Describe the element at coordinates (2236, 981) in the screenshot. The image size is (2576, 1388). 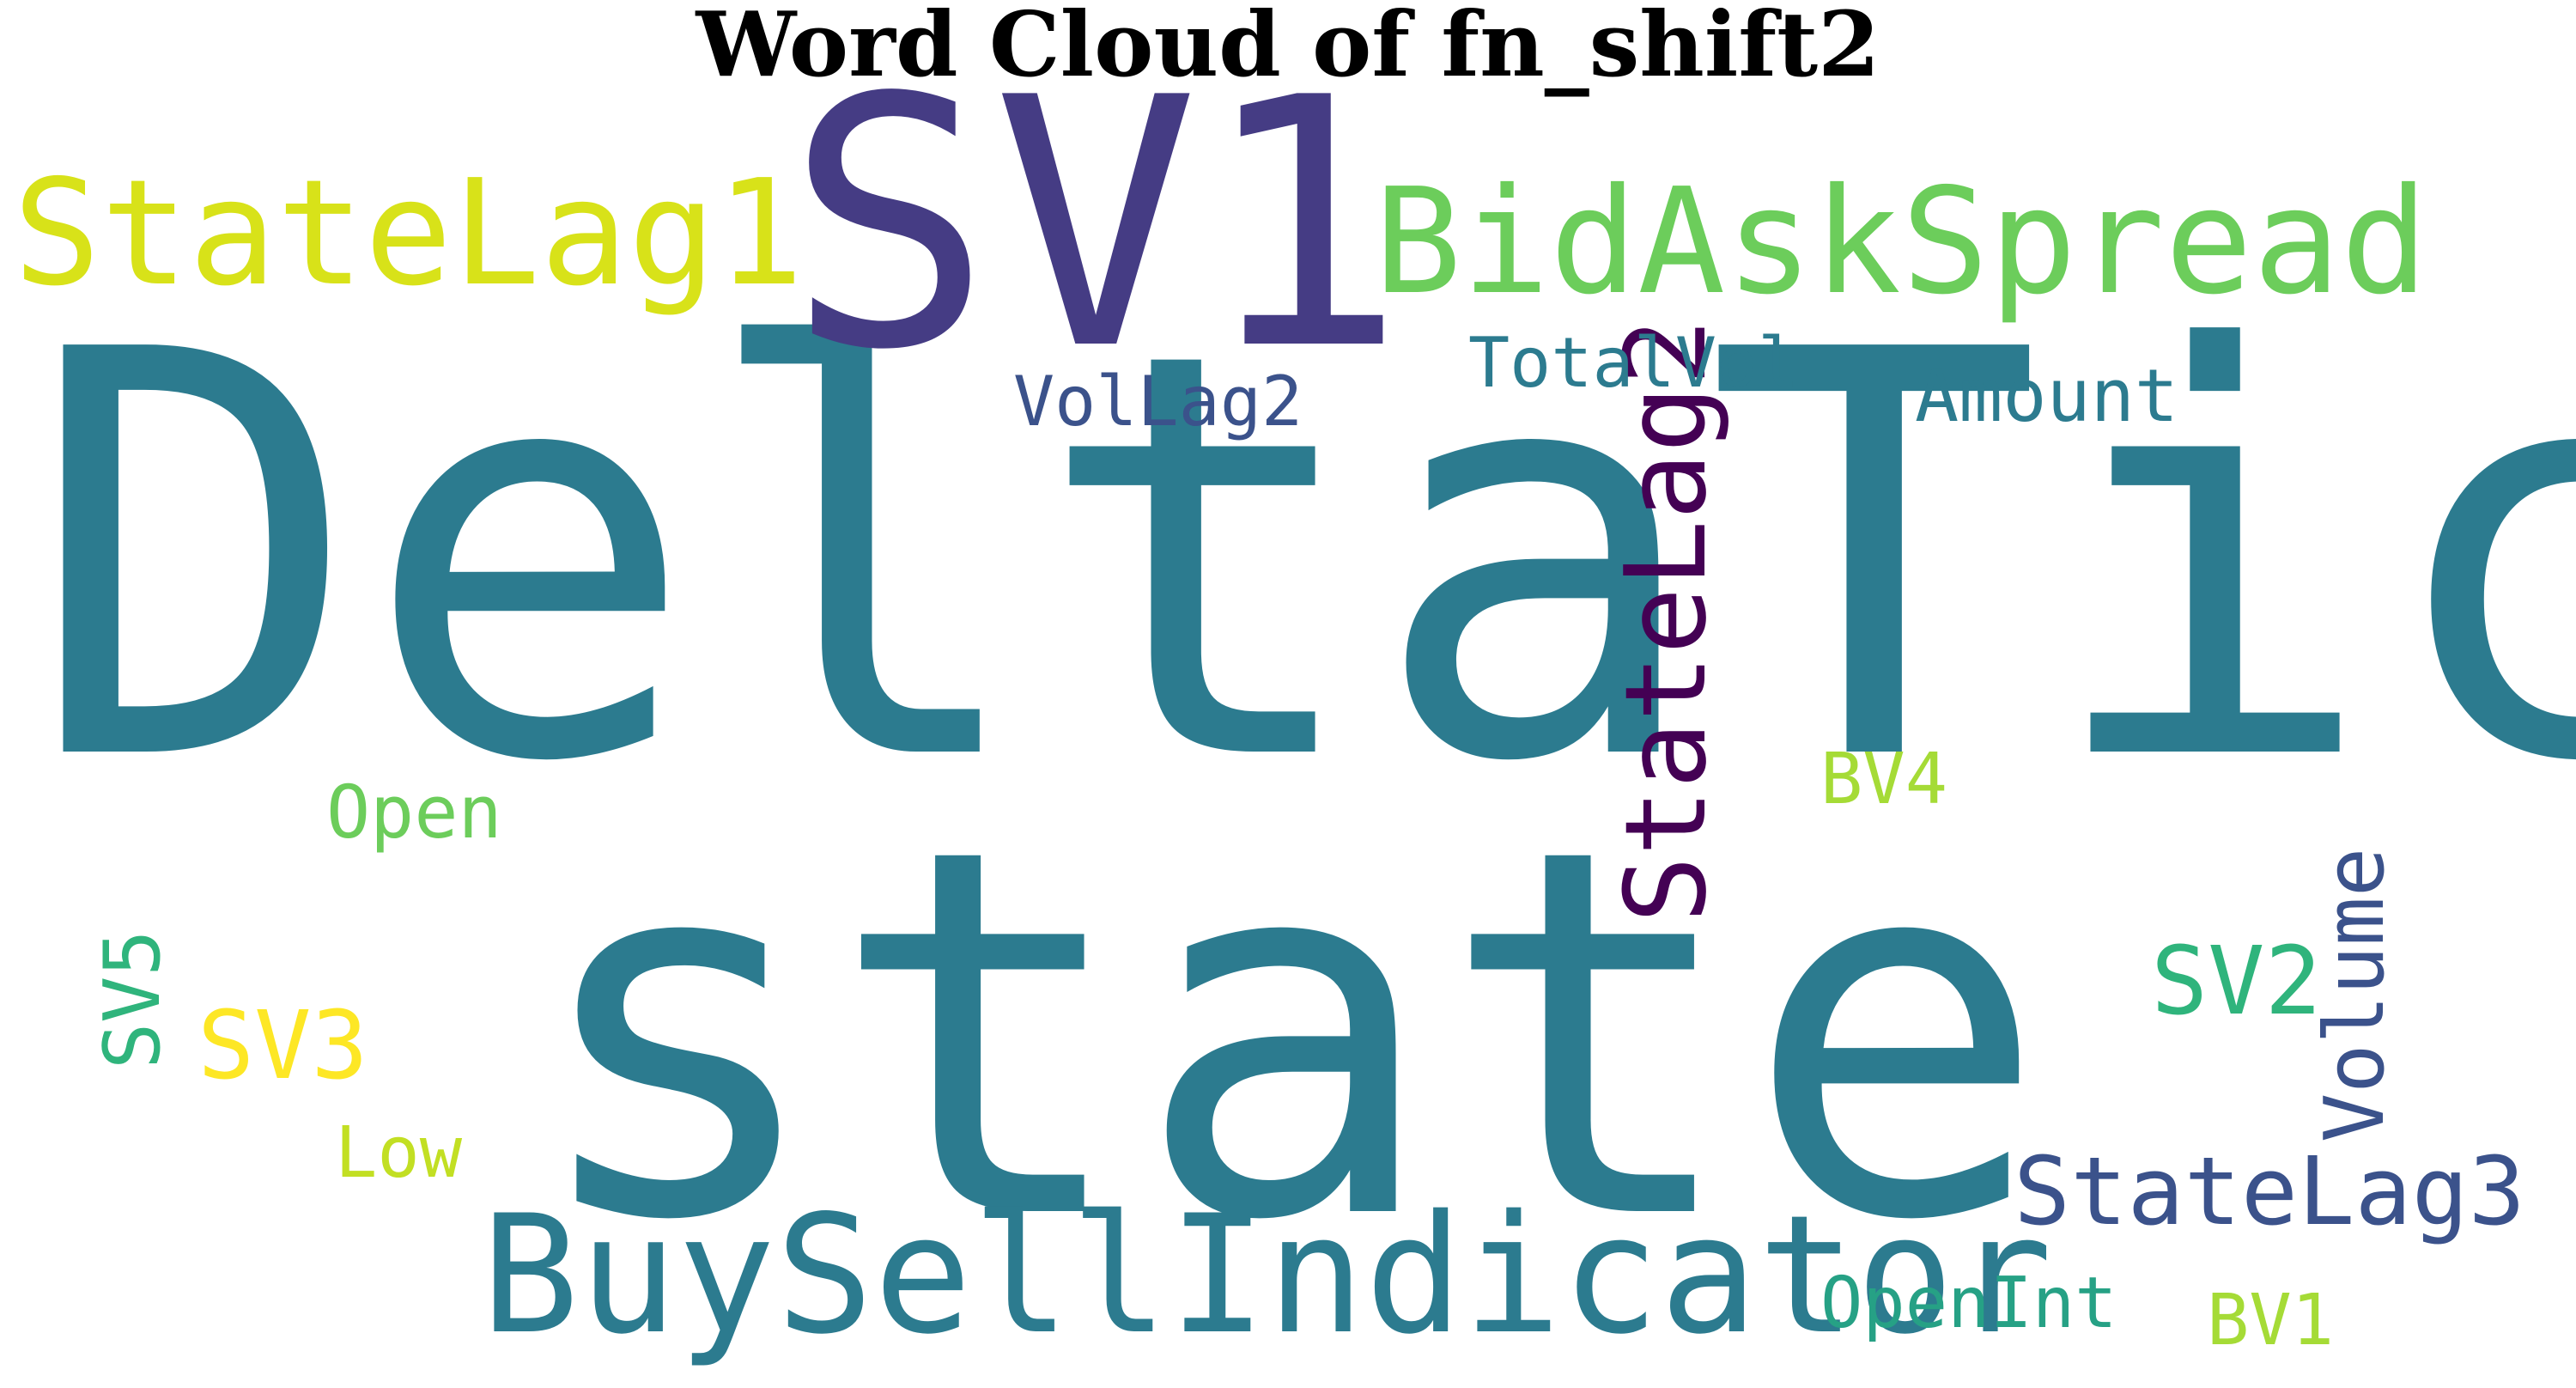
I see `word-sv2: SV2` at that location.